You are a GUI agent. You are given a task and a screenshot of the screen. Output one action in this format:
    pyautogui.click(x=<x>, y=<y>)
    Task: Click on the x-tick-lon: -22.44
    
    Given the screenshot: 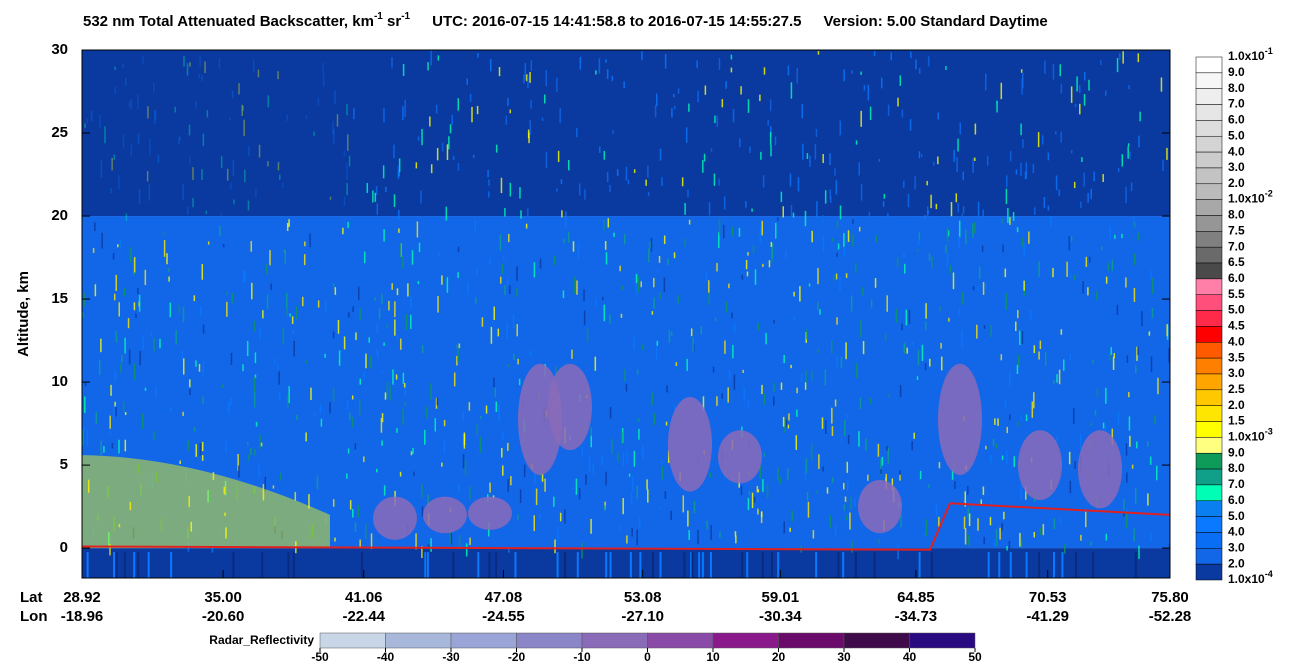 What is the action you would take?
    pyautogui.click(x=363, y=616)
    